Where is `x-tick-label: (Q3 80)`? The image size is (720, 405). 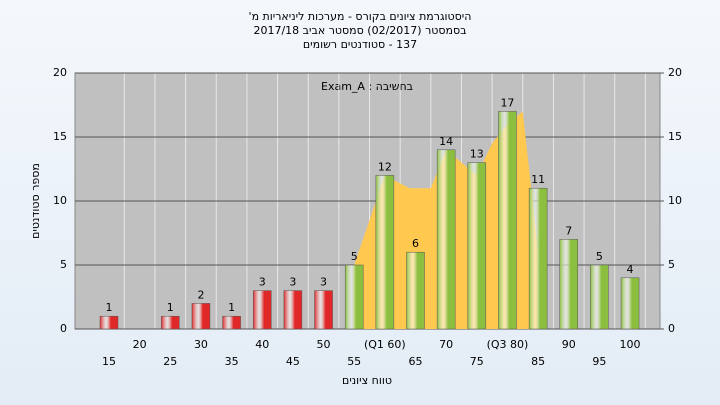 x-tick-label: (Q3 80) is located at coordinates (508, 344).